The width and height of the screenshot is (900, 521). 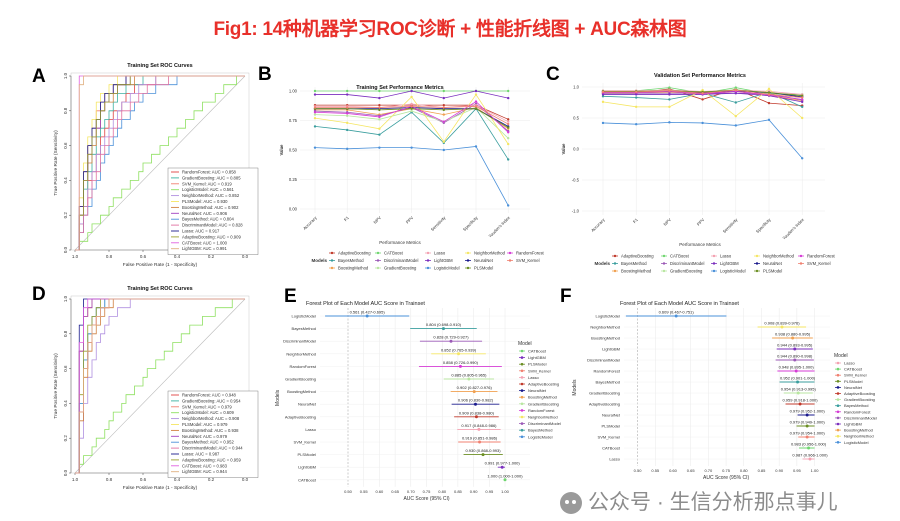 What do you see at coordinates (483, 450) in the screenshot?
I see `ci-label: 0.930 (0.868-0.993)` at bounding box center [483, 450].